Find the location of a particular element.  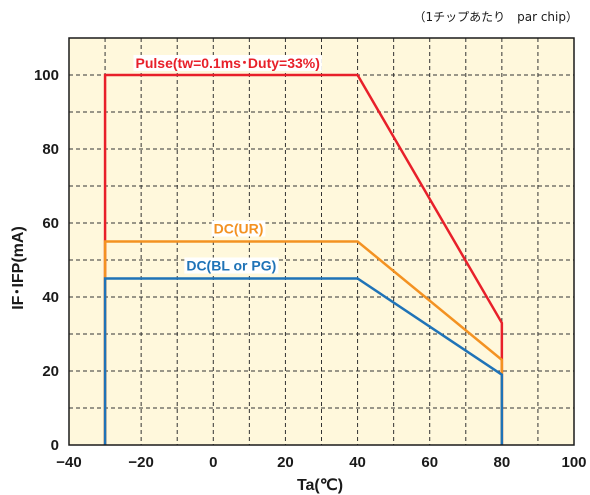

series-label-1: DC(UR) is located at coordinates (239, 229).